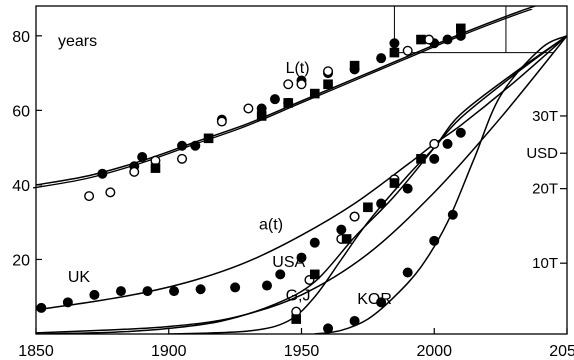 This screenshot has height=360, width=574. What do you see at coordinates (77, 41) in the screenshot?
I see `y-unit-label: years` at bounding box center [77, 41].